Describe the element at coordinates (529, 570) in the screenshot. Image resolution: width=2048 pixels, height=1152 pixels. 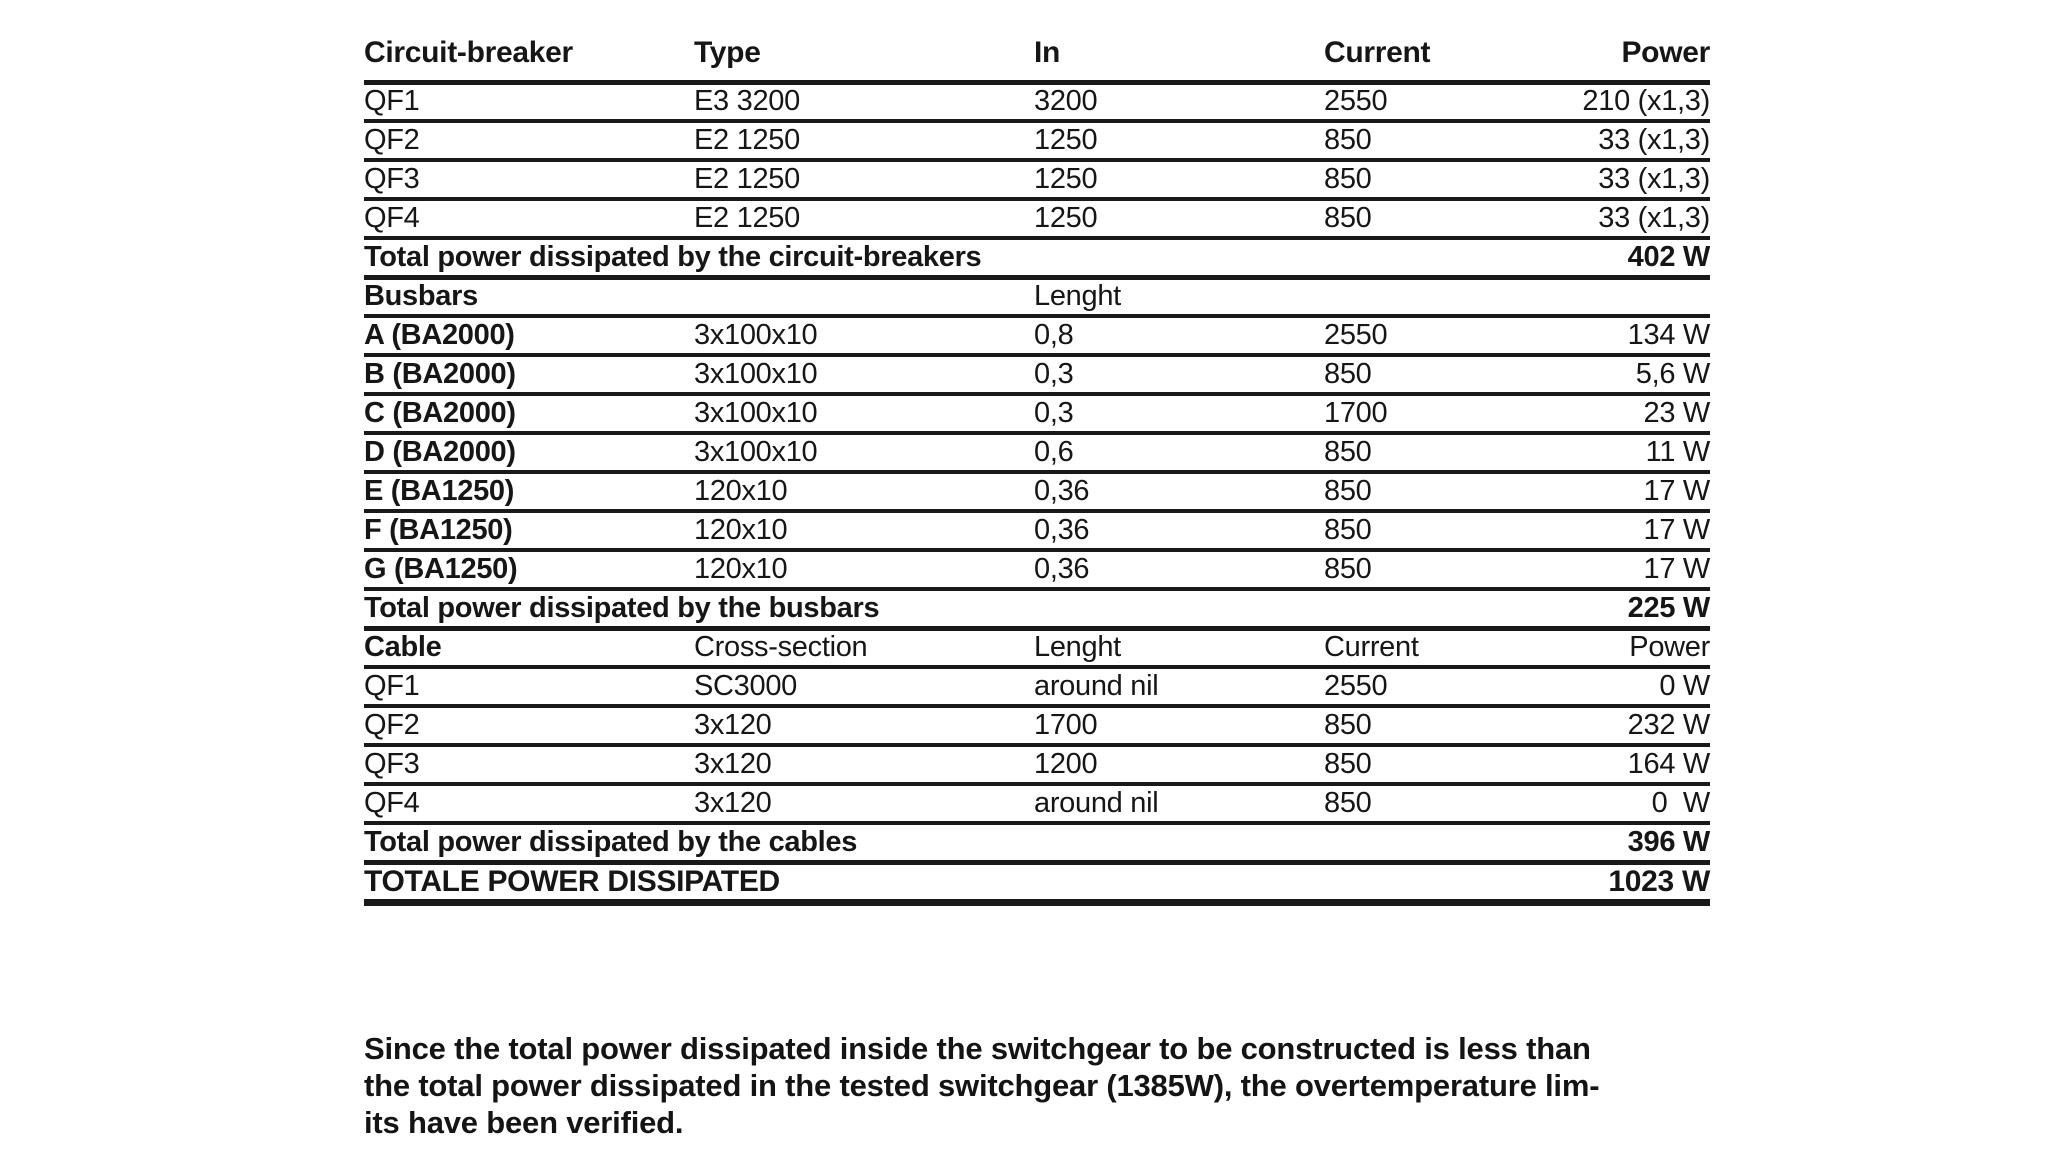
I see `cell-busbar: G (BA1250)` at that location.